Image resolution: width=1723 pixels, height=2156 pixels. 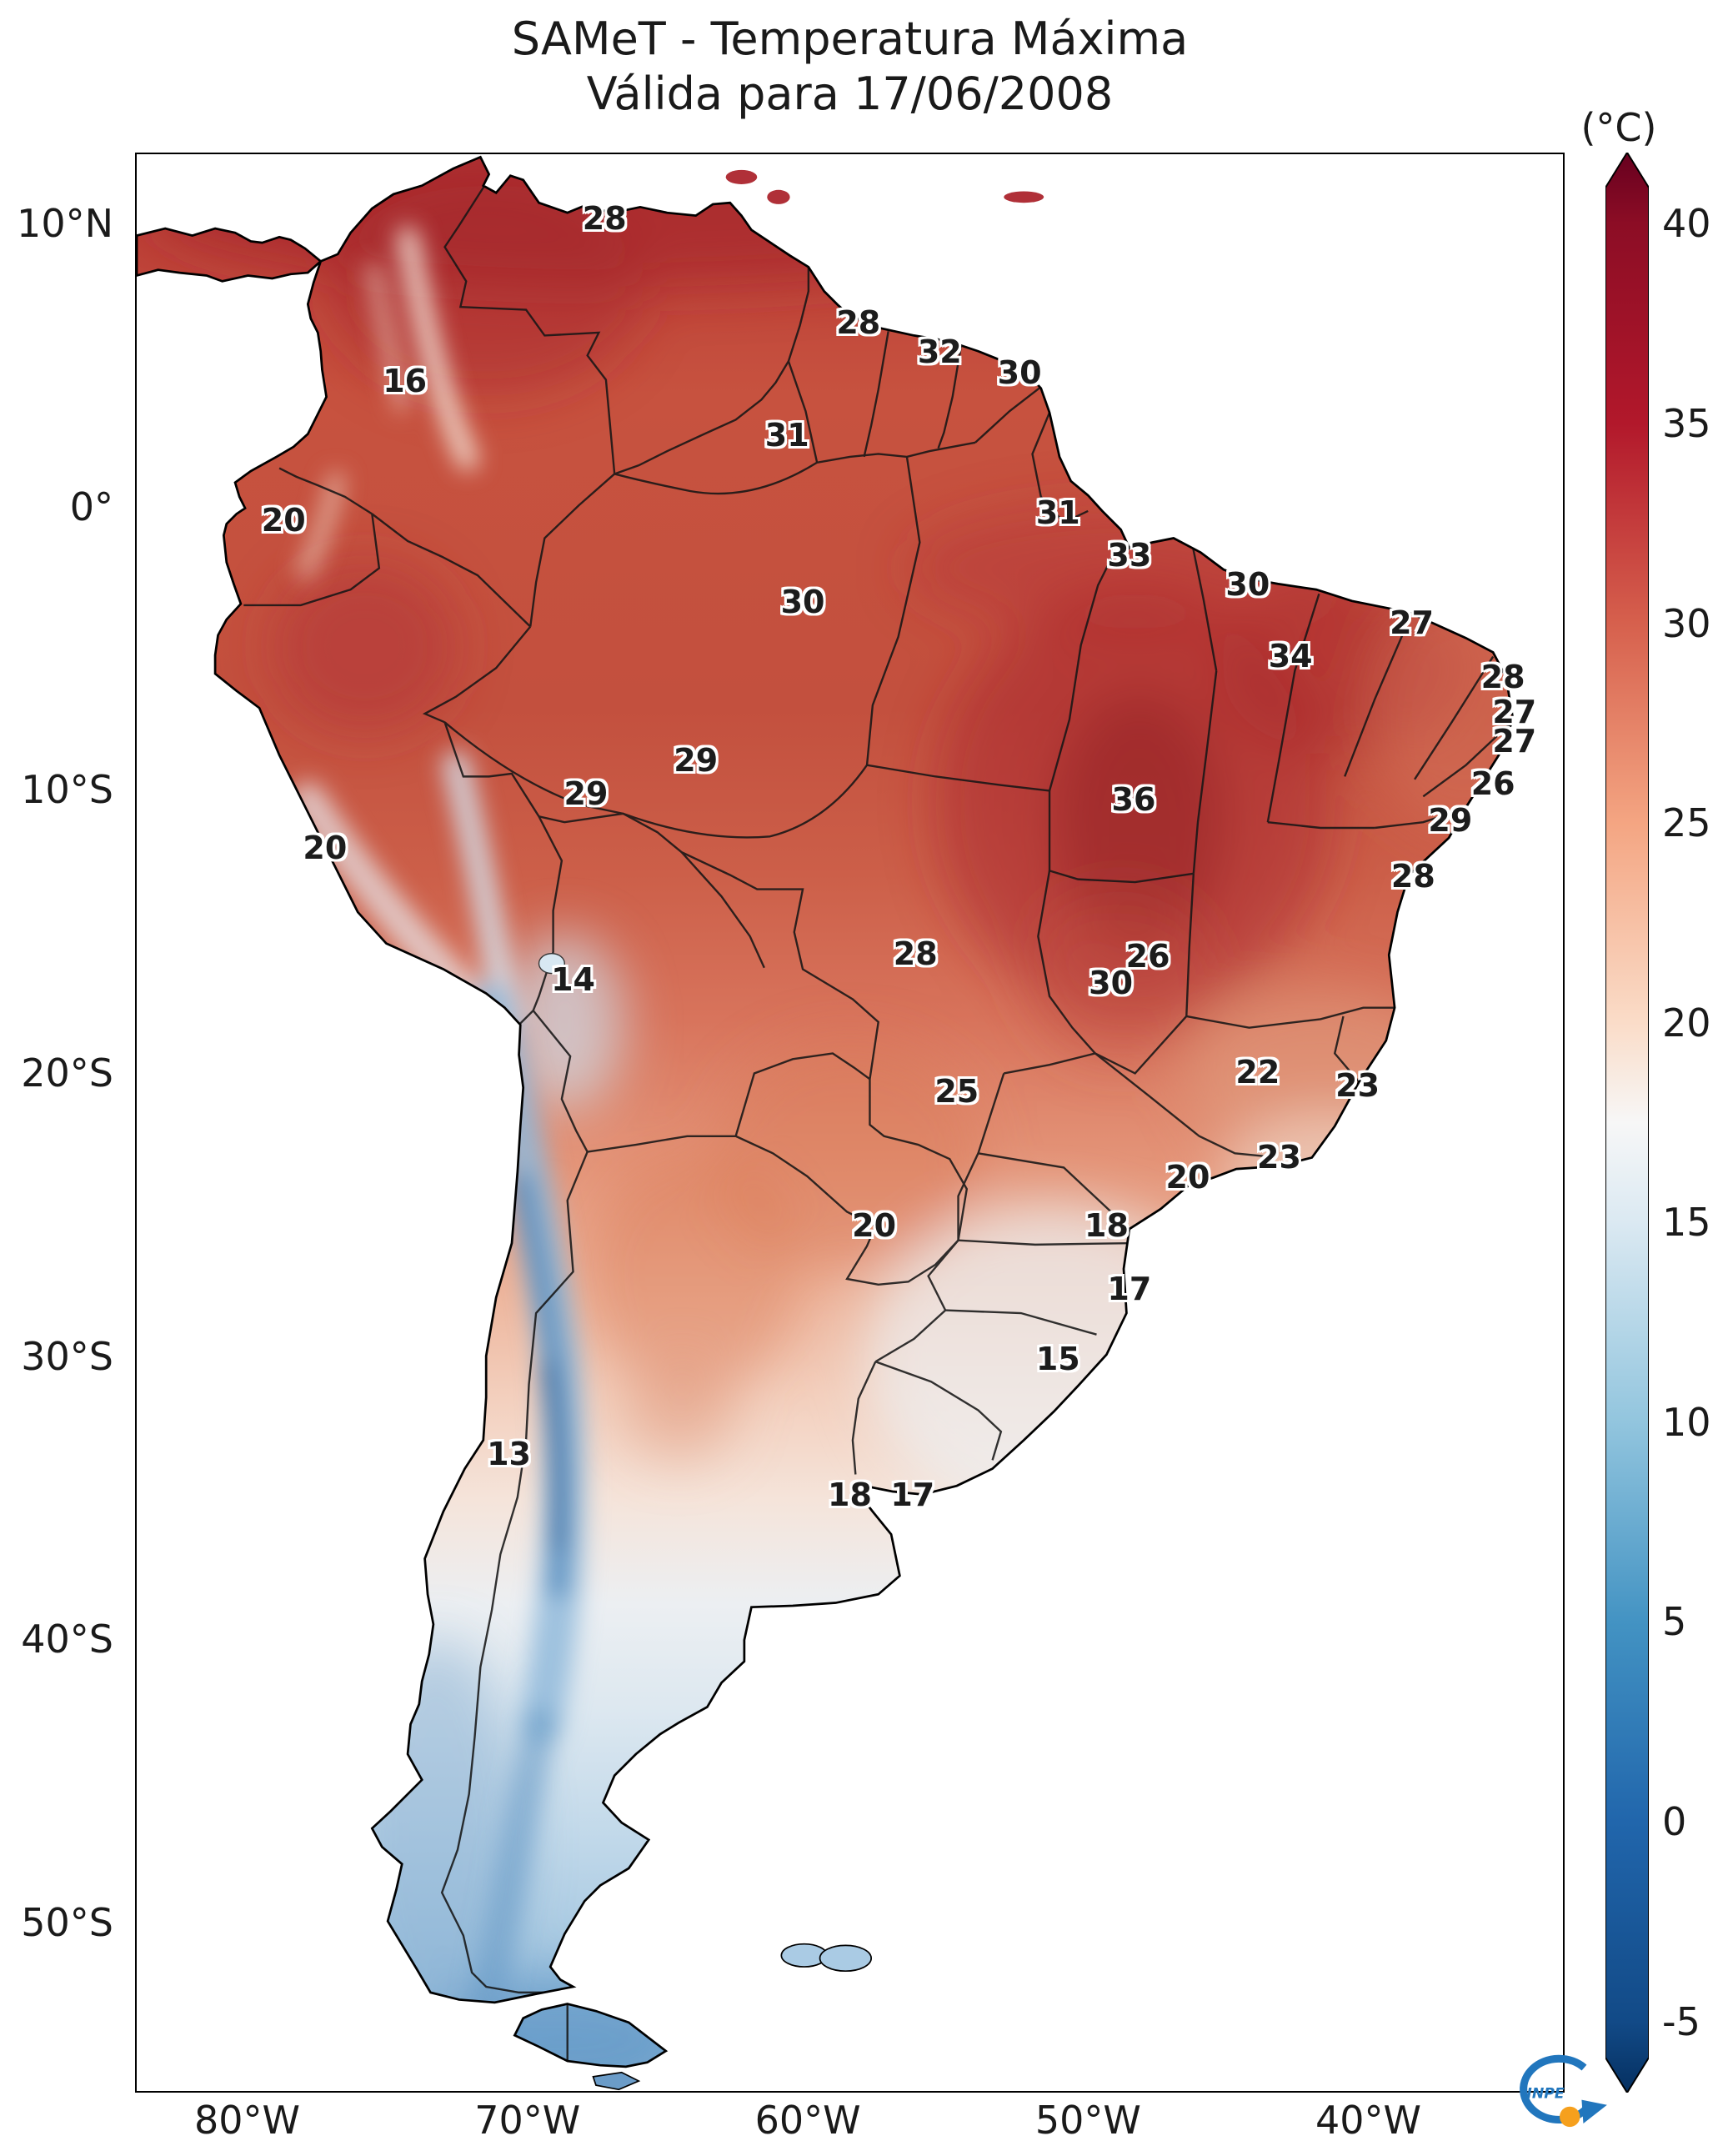 What do you see at coordinates (1686, 1423) in the screenshot?
I see `colorbar-tick-label: 10` at bounding box center [1686, 1423].